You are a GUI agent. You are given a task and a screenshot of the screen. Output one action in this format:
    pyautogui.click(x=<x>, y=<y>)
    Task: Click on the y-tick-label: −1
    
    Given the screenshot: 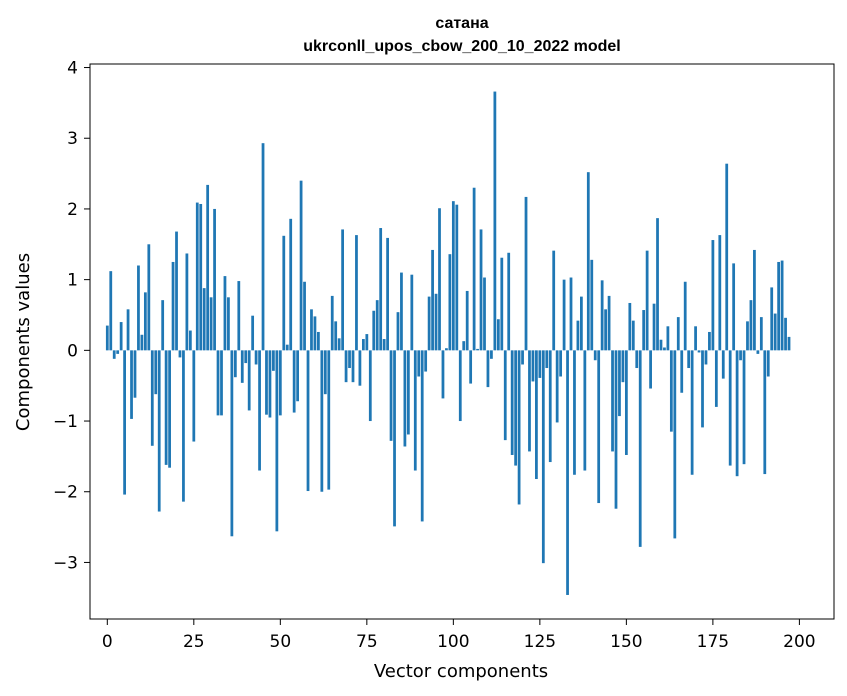 What is the action you would take?
    pyautogui.click(x=65, y=422)
    